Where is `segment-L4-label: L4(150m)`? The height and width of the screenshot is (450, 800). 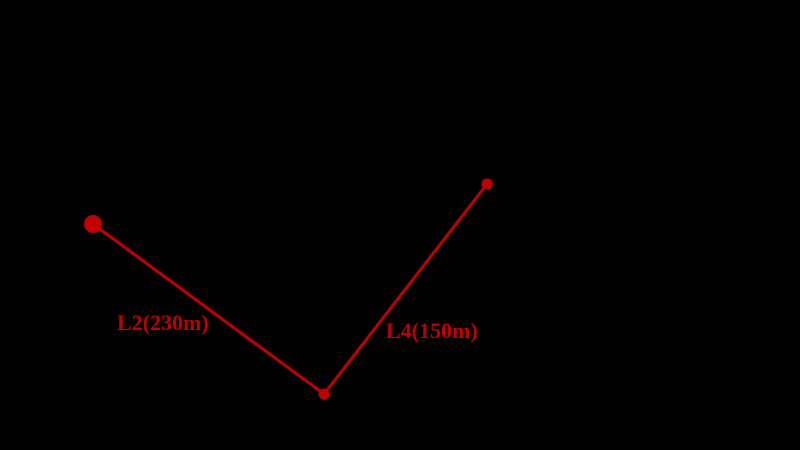 segment-L4-label: L4(150m) is located at coordinates (432, 330).